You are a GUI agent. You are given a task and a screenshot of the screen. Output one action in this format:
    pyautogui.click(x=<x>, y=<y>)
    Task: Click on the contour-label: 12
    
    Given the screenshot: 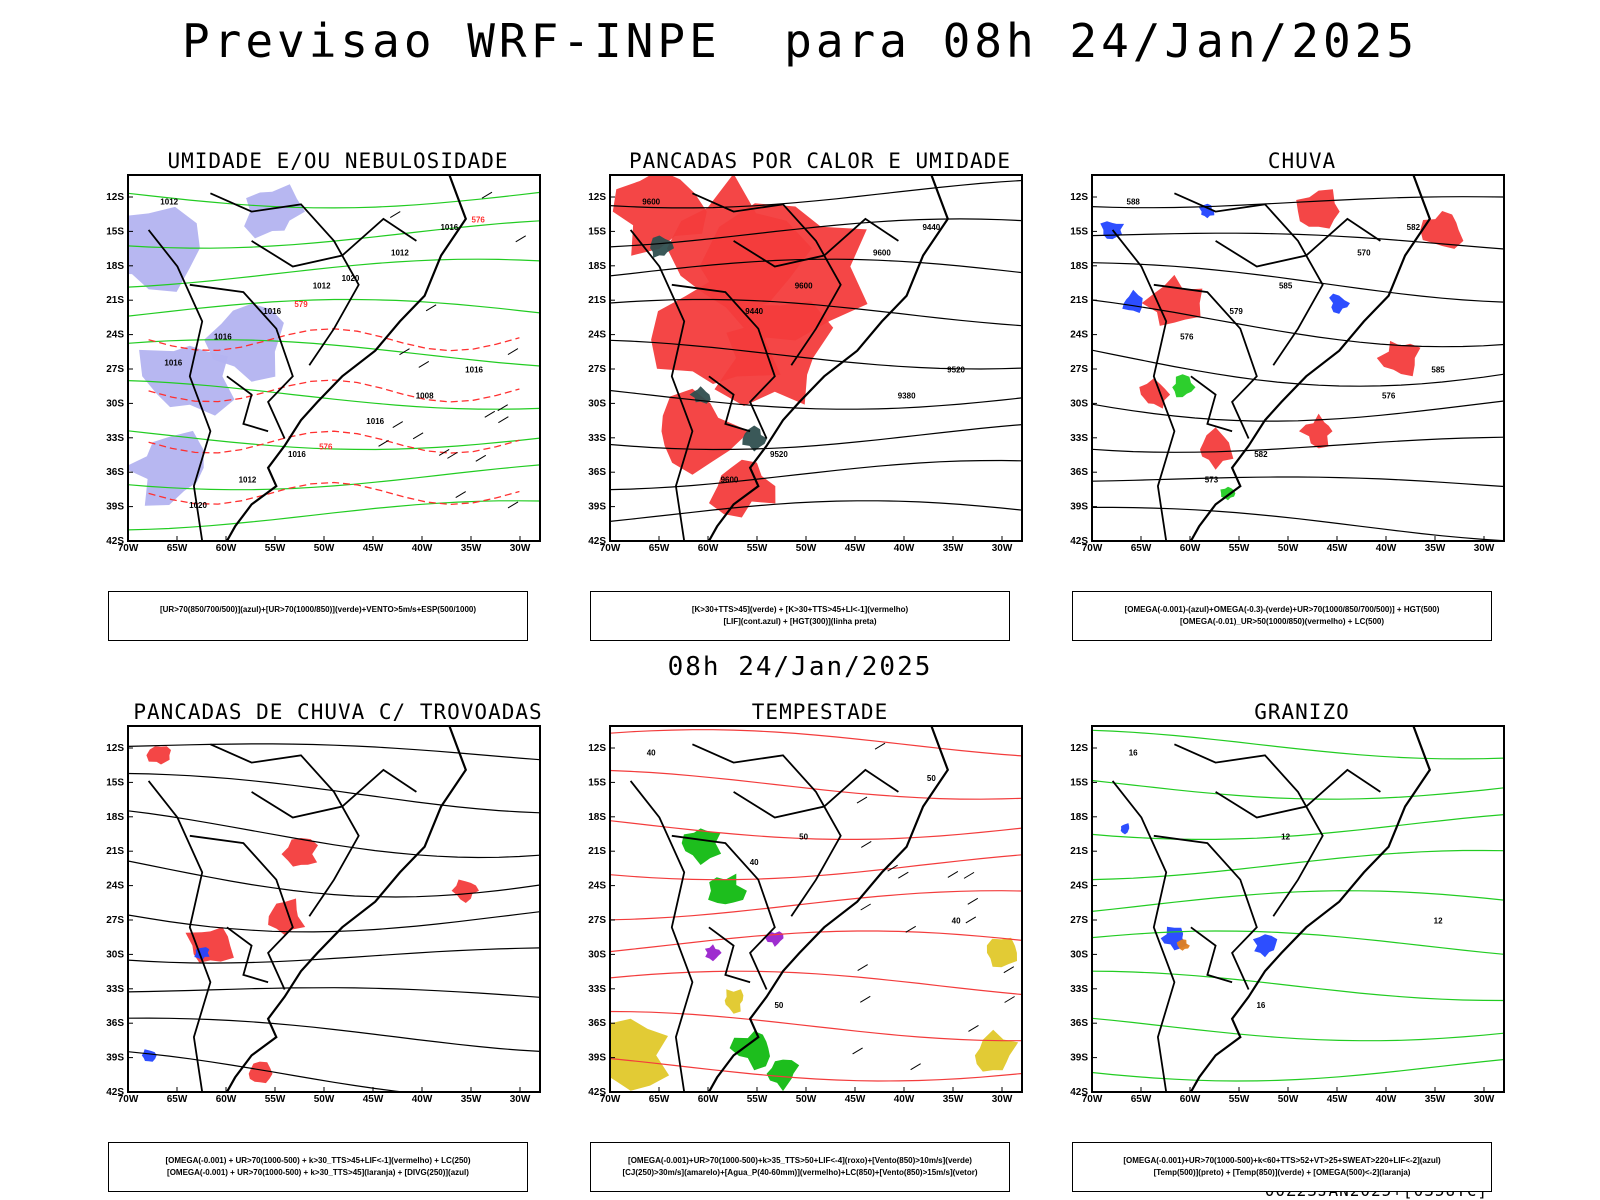 What is the action you would take?
    pyautogui.click(x=1438, y=921)
    